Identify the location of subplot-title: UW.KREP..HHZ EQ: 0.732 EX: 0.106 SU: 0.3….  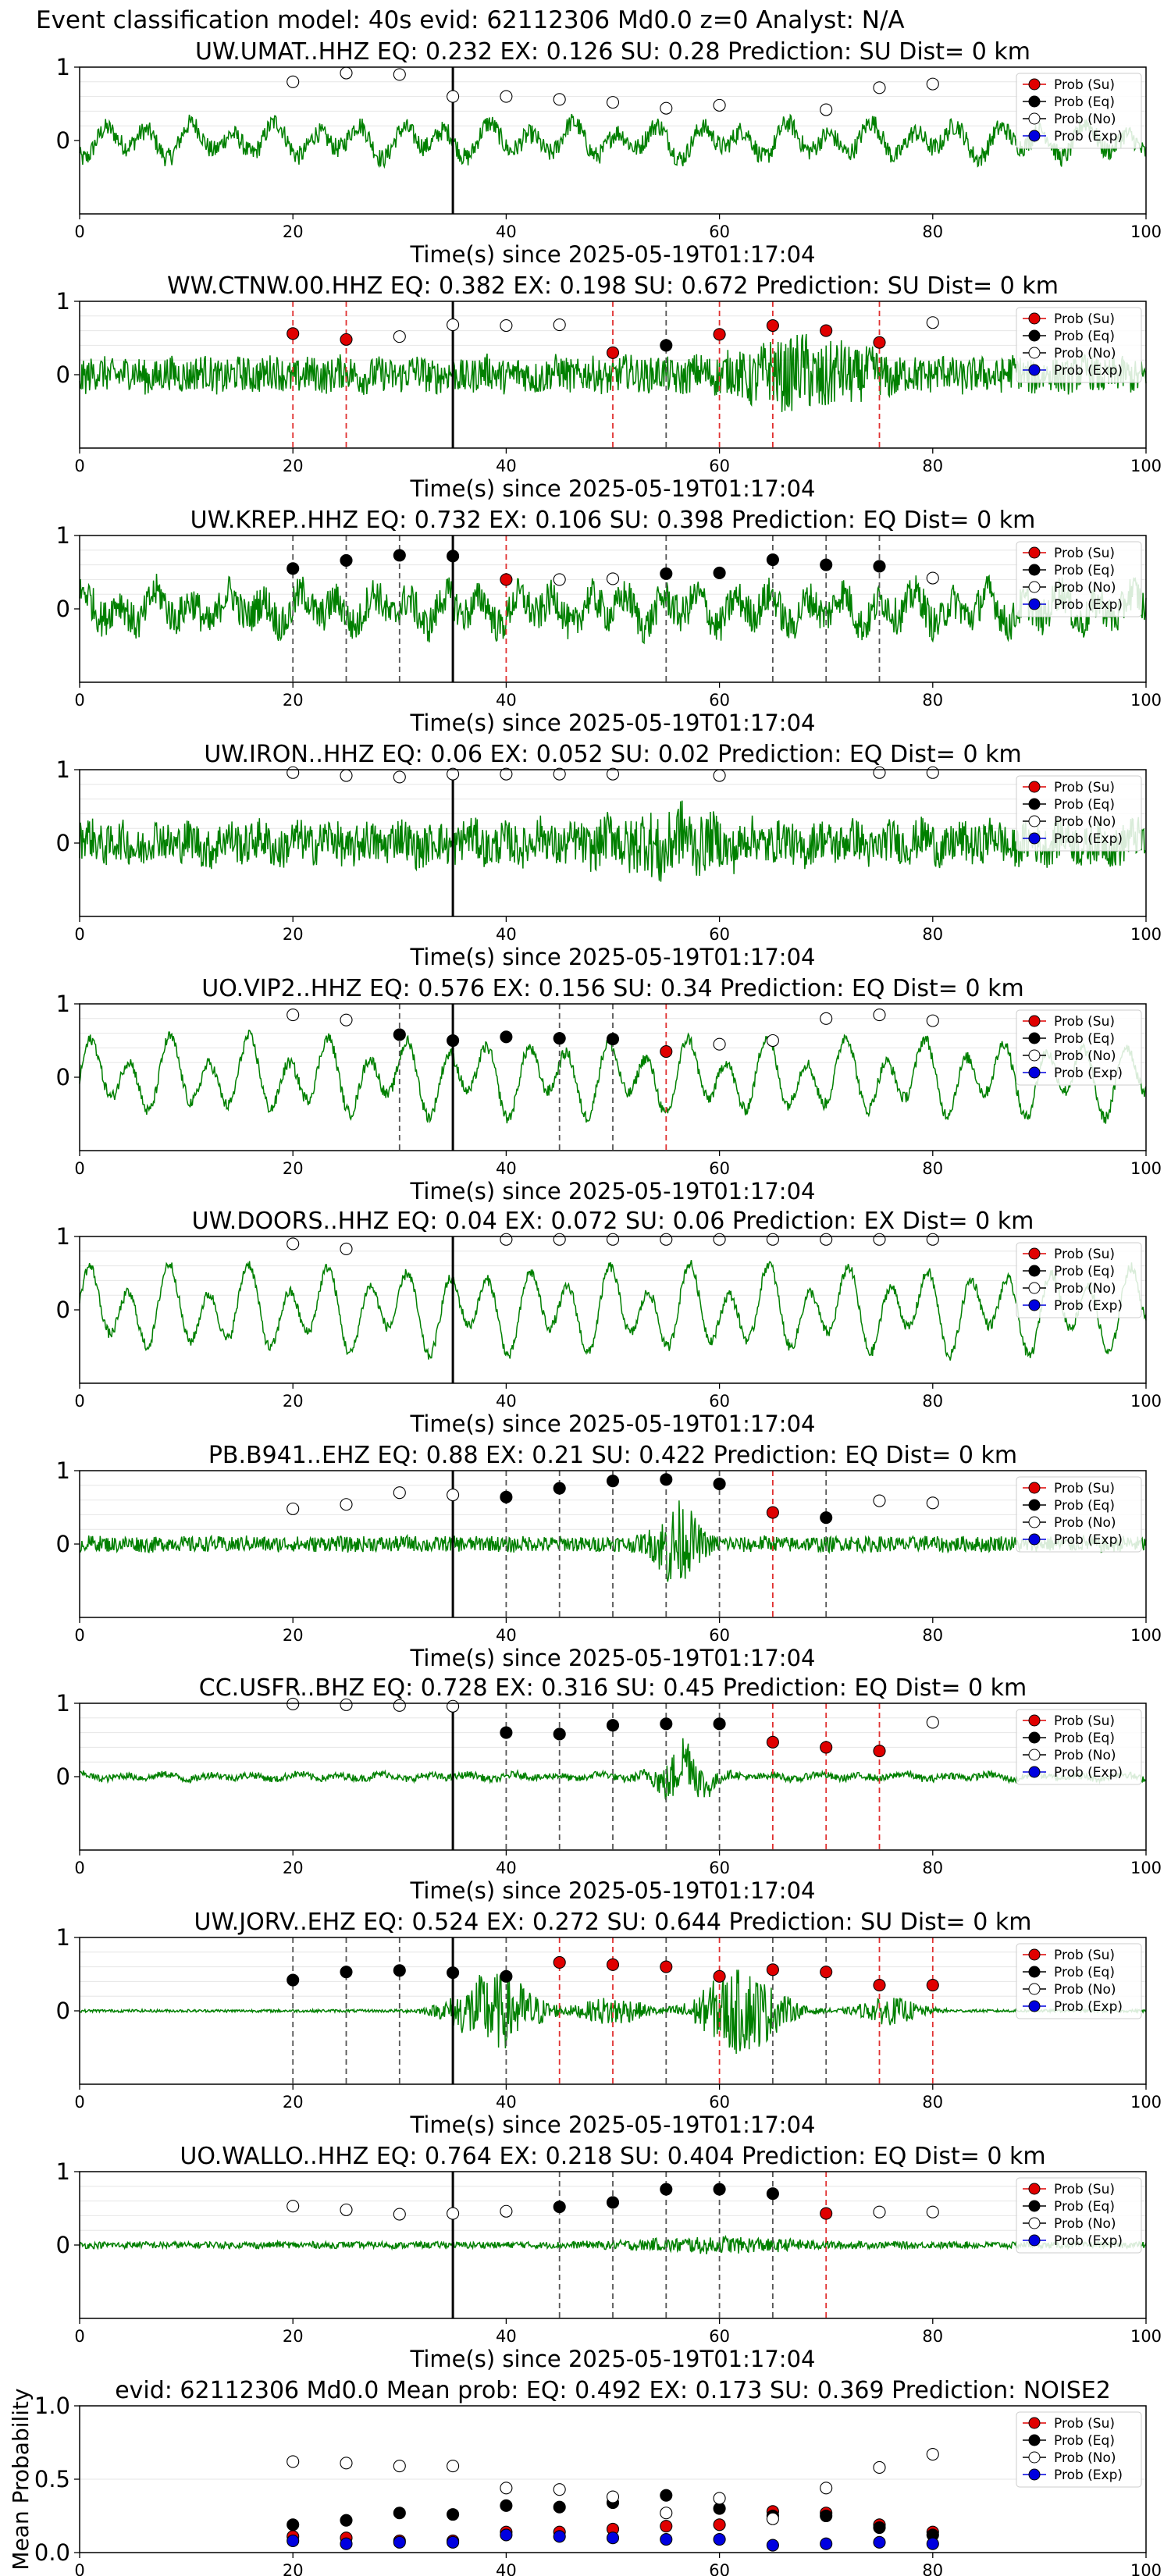
(613, 520).